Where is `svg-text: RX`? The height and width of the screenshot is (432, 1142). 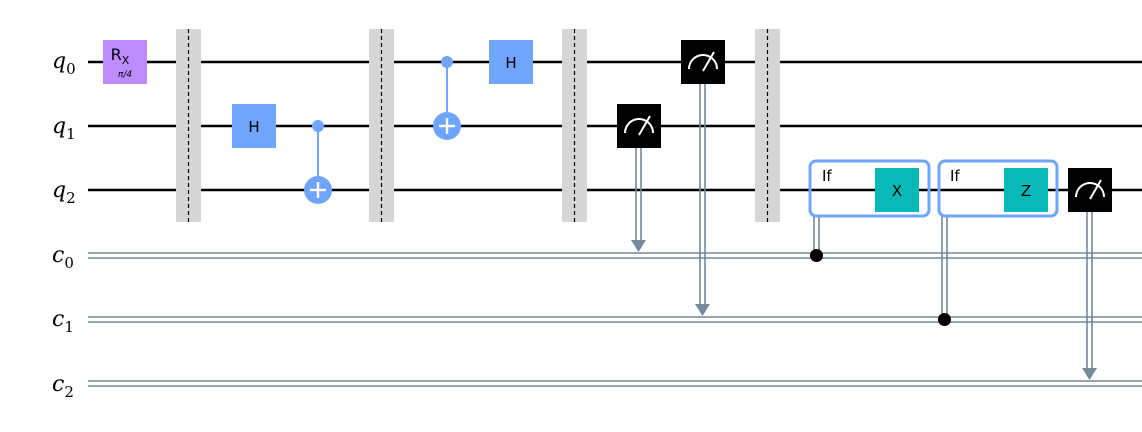 svg-text: RX is located at coordinates (120, 56).